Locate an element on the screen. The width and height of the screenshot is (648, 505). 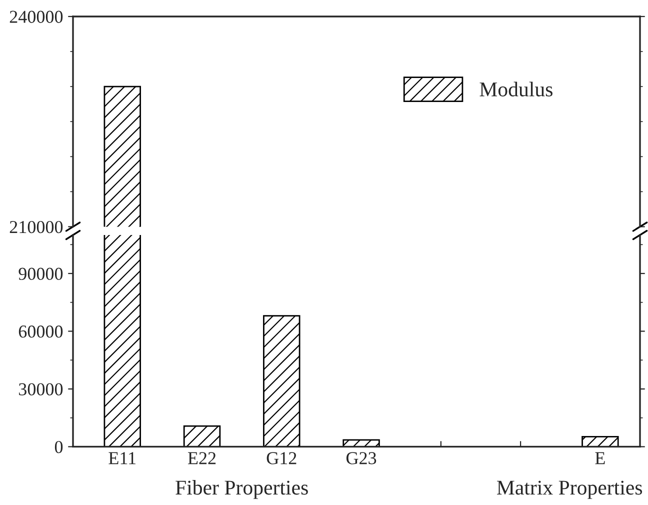
y-tick-label: 0 is located at coordinates (58, 447).